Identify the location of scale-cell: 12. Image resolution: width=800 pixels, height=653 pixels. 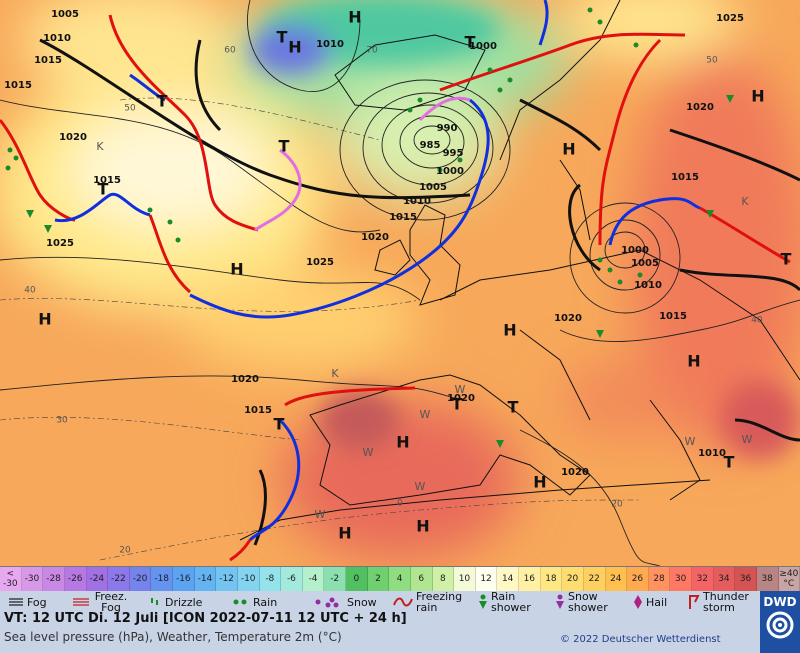
(486, 579).